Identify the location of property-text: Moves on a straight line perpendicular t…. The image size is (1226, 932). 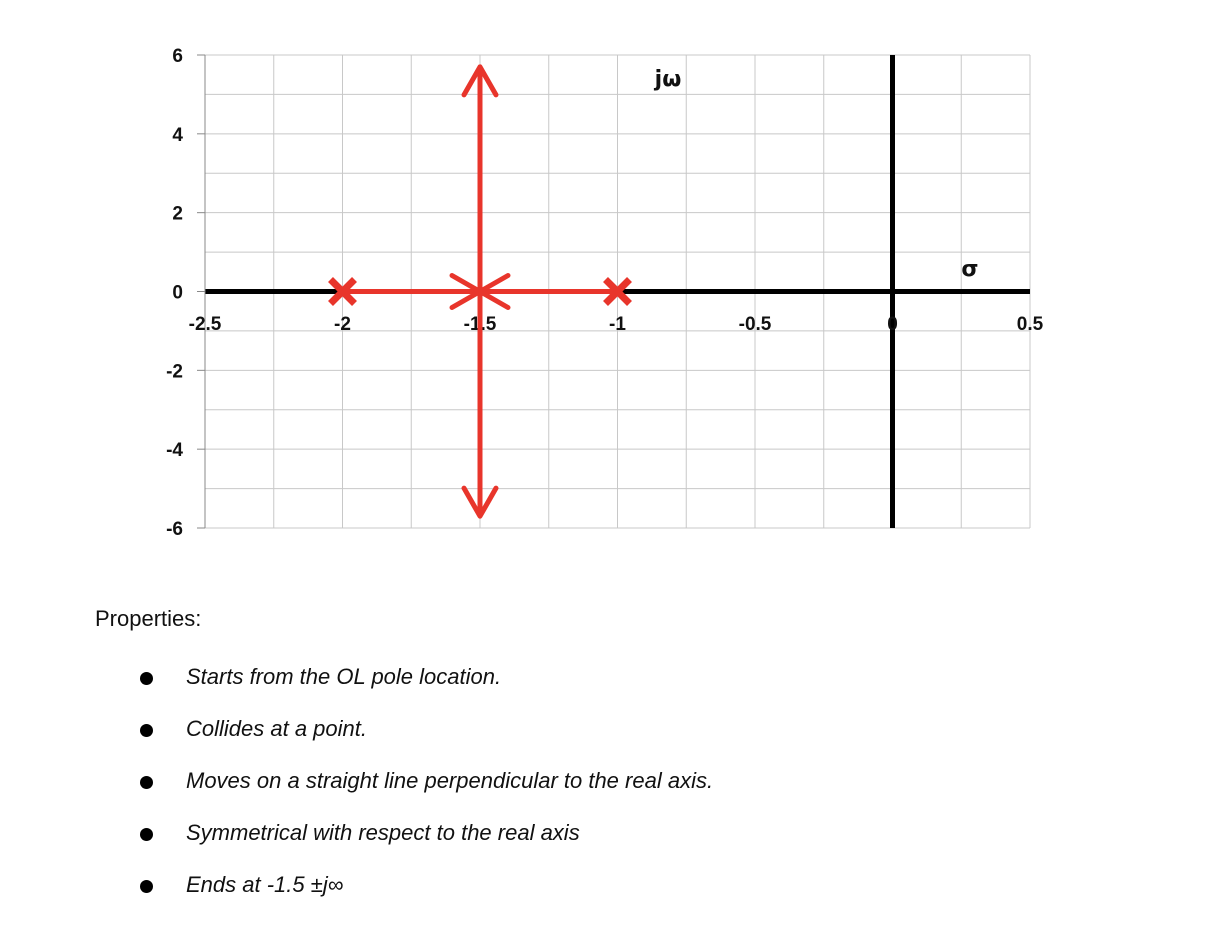
(450, 780).